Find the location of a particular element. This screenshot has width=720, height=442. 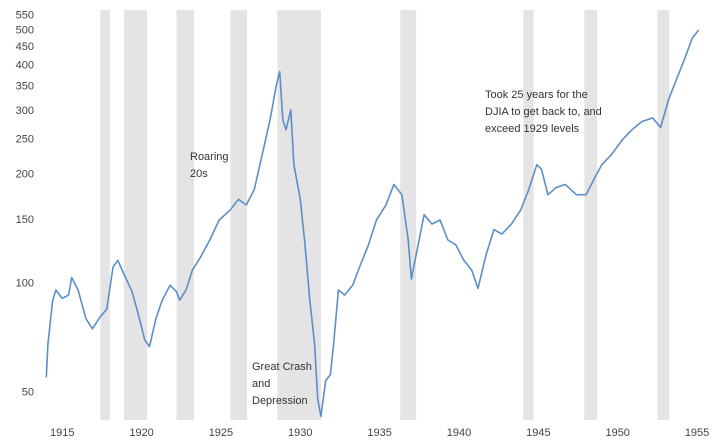

annotation: and is located at coordinates (261, 384).